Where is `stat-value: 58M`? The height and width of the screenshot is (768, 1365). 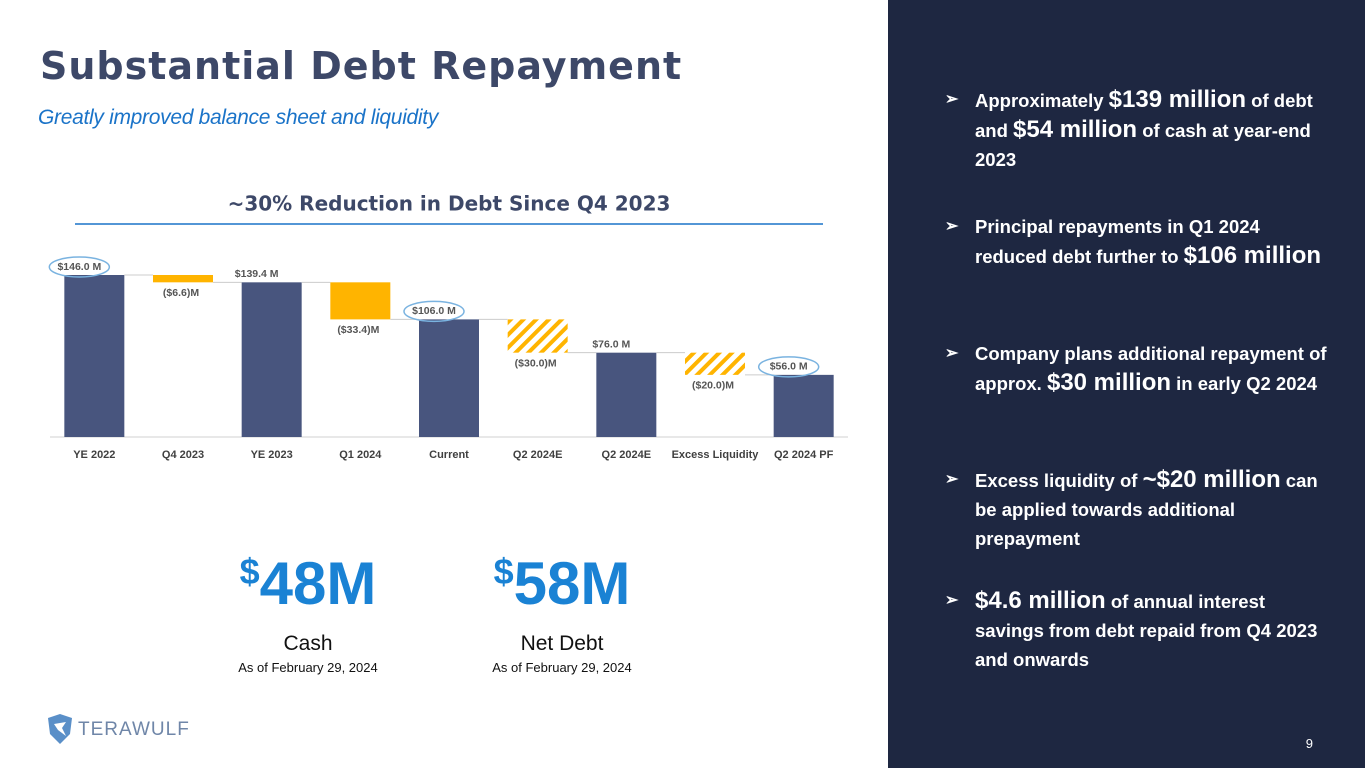
stat-value: 58M is located at coordinates (572, 583).